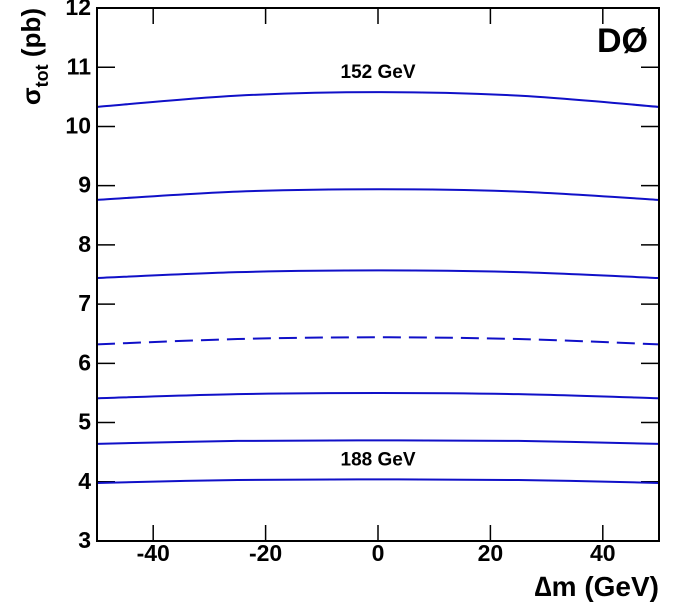  I want to click on x-tick-label: -40, so click(153, 553).